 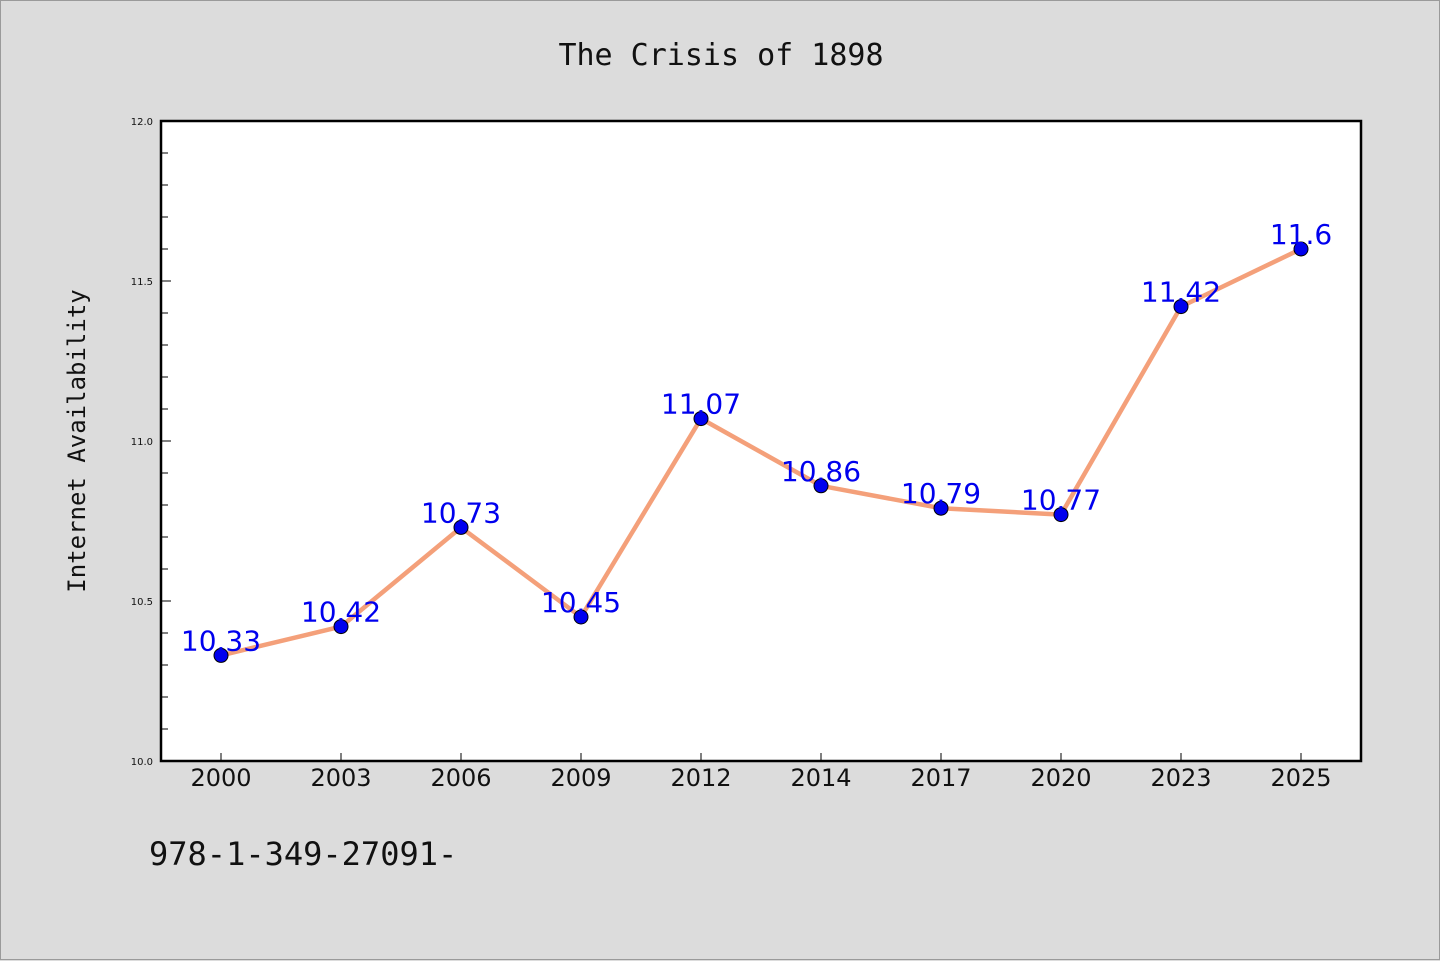 I want to click on x-tick-label: 2012, so click(x=700, y=778).